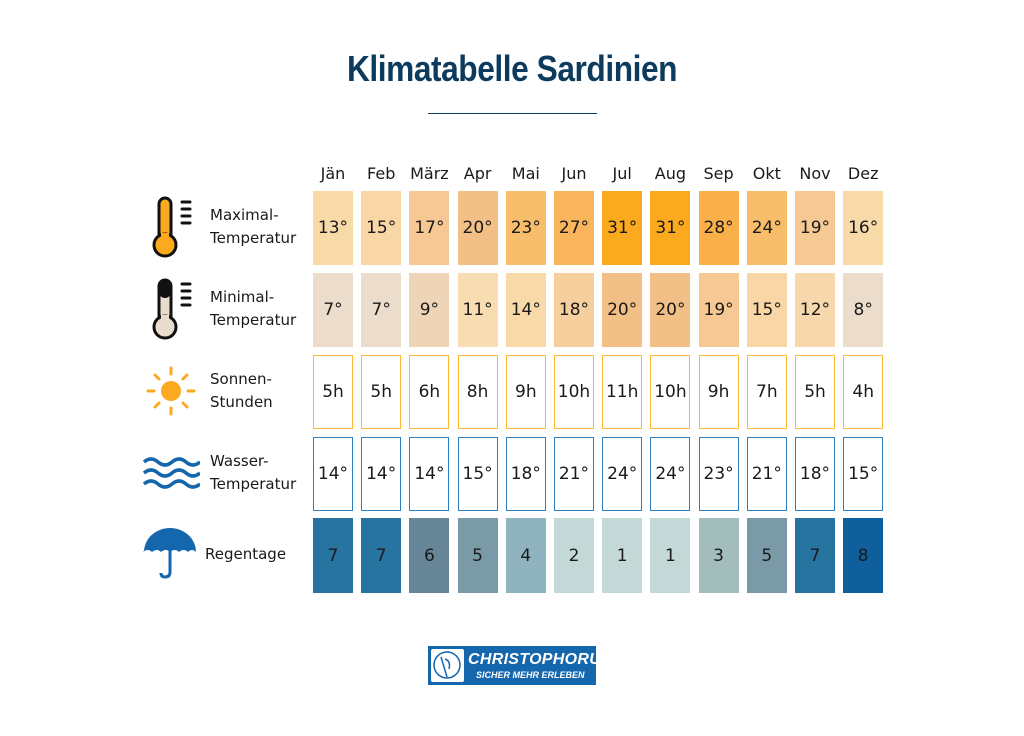 This screenshot has width=1024, height=736. Describe the element at coordinates (622, 392) in the screenshot. I see `table-cell: 11h` at that location.